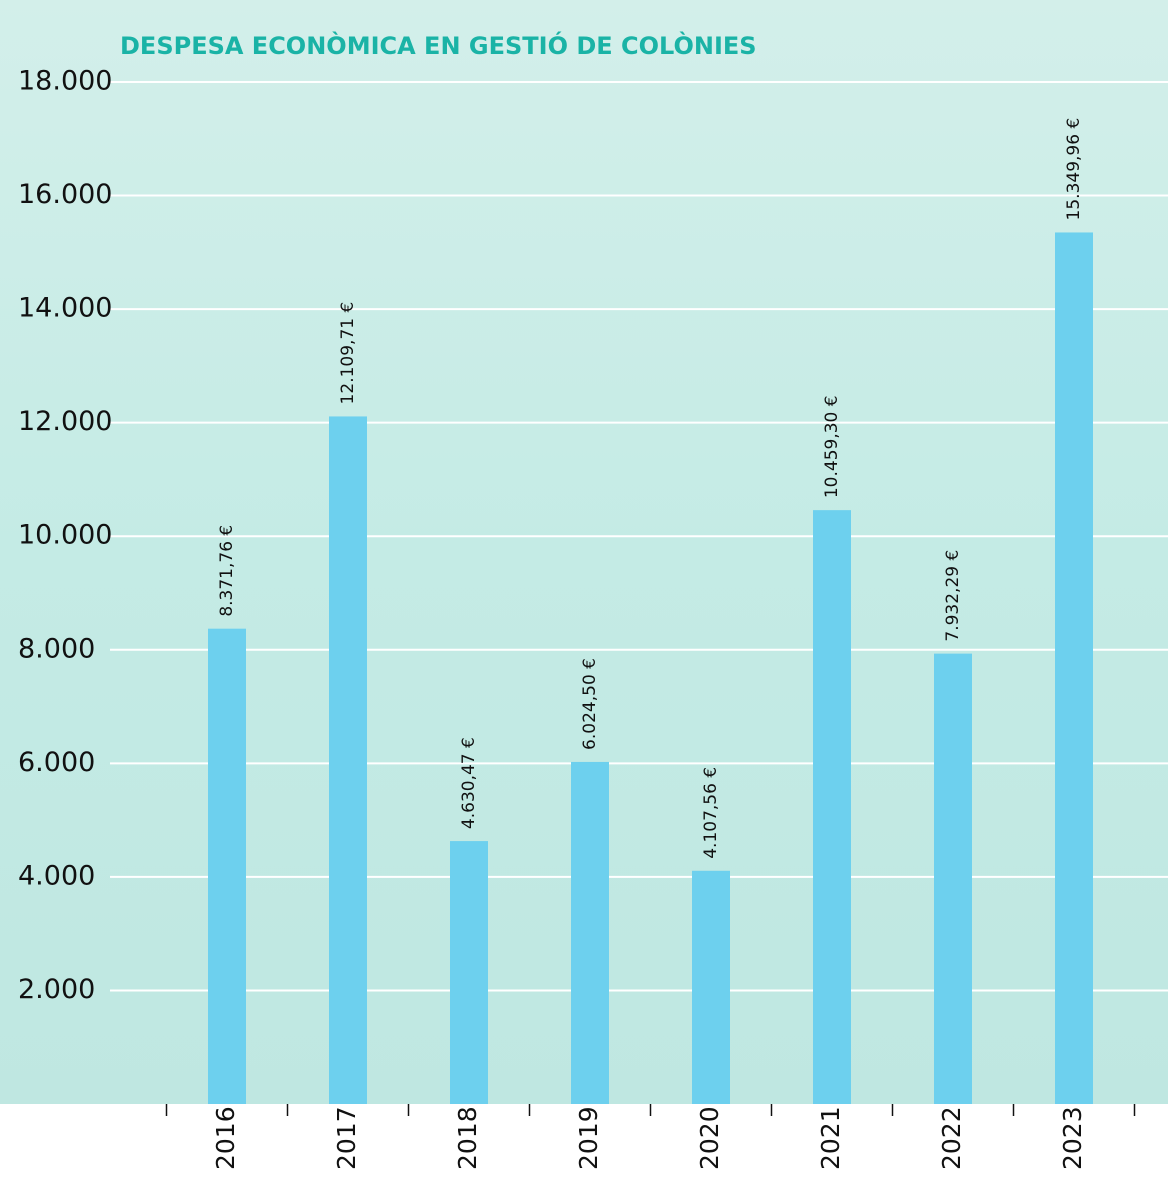 This screenshot has height=1178, width=1168. Describe the element at coordinates (438, 45) in the screenshot. I see `chart-title: DESPESA ECONÒMICA EN GESTIÓ DE COLÒNIES` at that location.